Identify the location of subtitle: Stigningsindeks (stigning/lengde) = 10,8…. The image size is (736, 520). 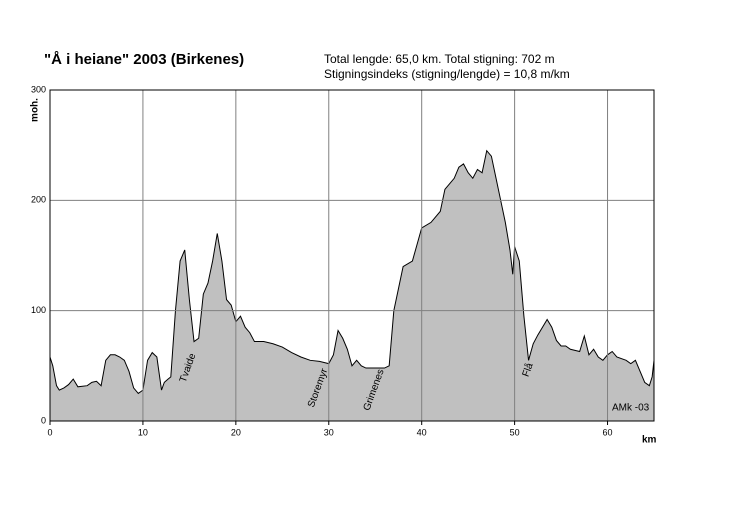
(447, 74).